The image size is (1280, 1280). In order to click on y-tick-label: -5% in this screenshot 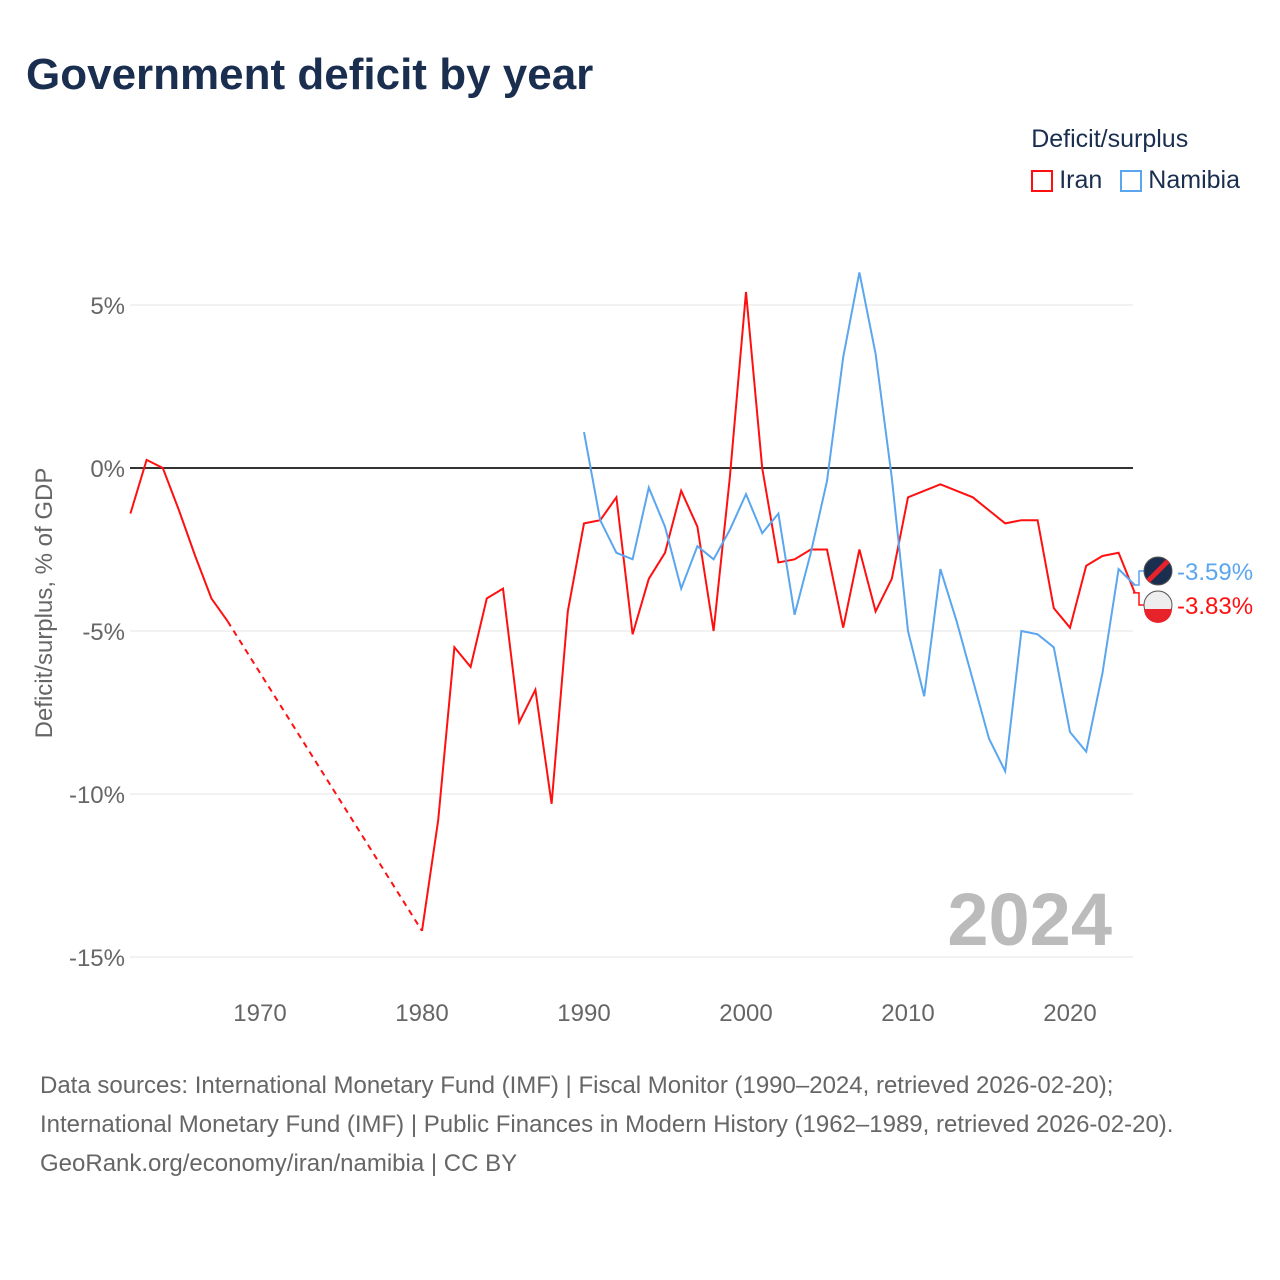, I will do `click(103, 632)`.